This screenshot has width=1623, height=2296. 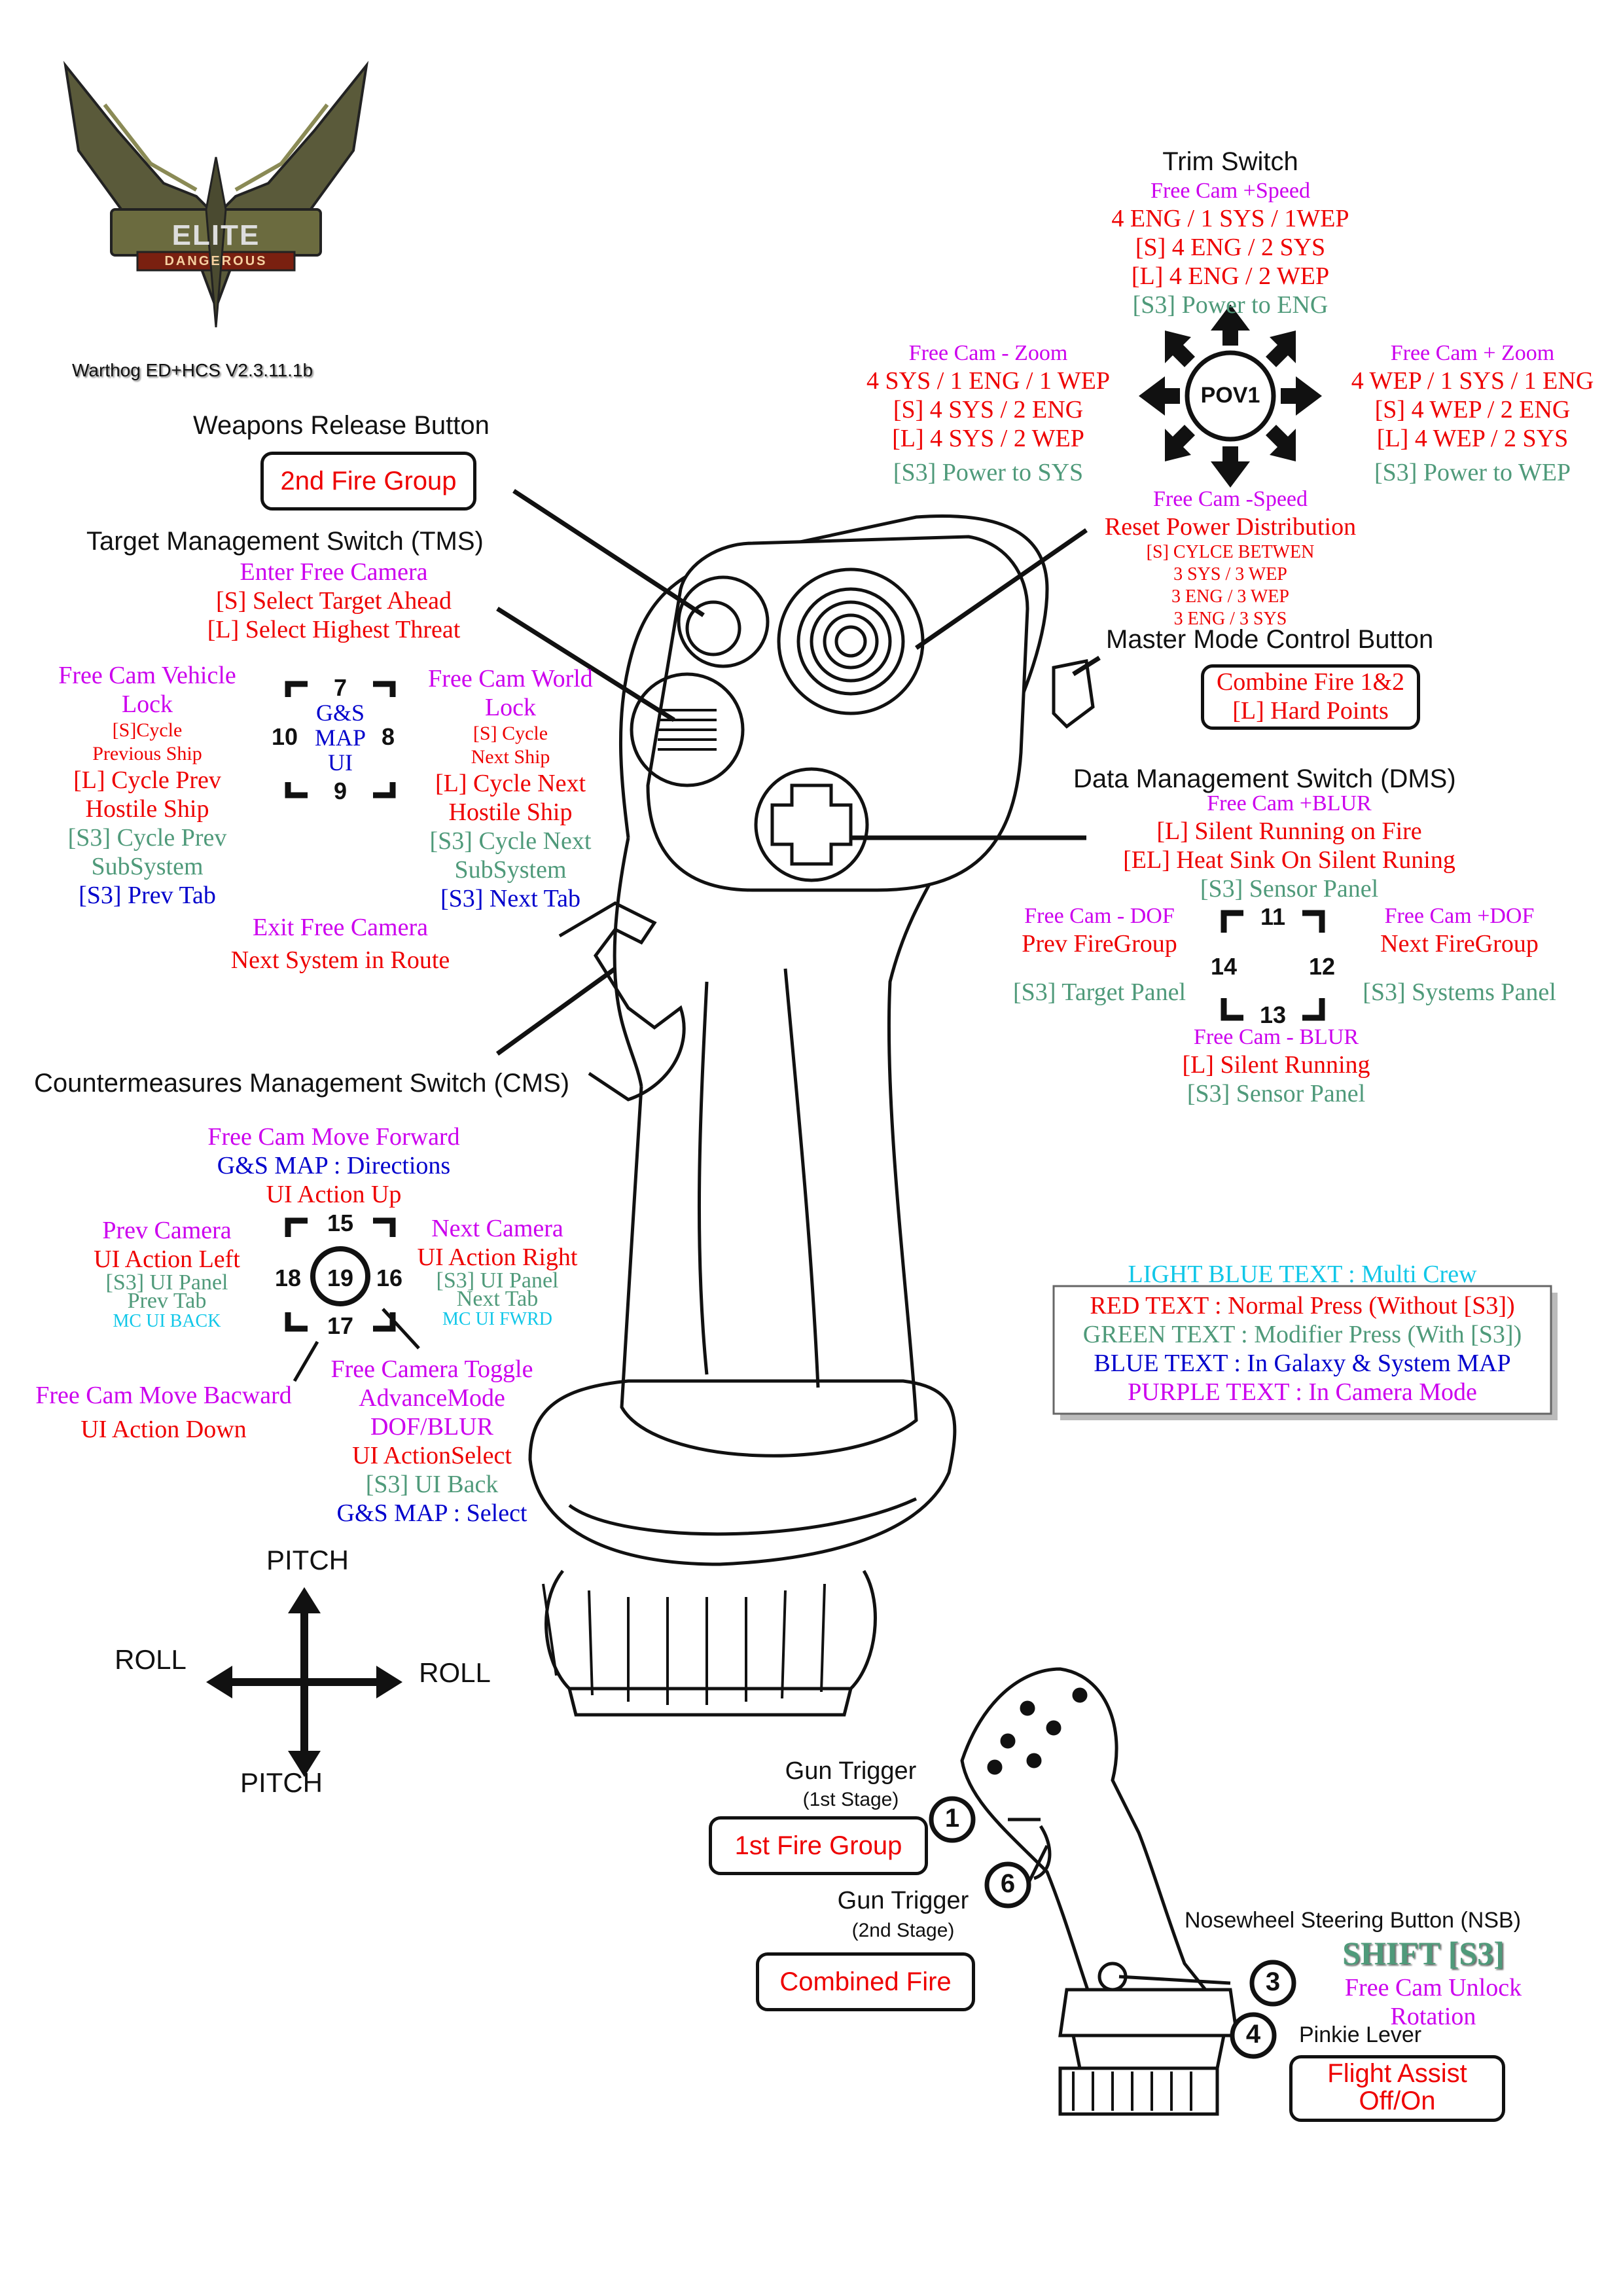 What do you see at coordinates (1397, 2101) in the screenshot?
I see `pinkie-box-line: Off/On` at bounding box center [1397, 2101].